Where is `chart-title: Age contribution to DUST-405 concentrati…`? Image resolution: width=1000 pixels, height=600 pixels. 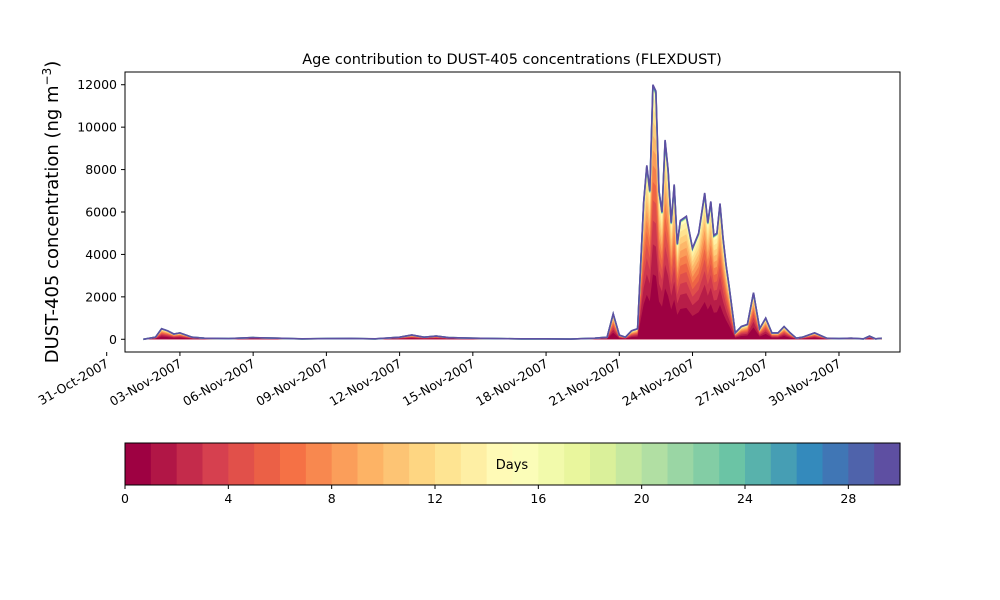 chart-title: Age contribution to DUST-405 concentrati… is located at coordinates (512, 60).